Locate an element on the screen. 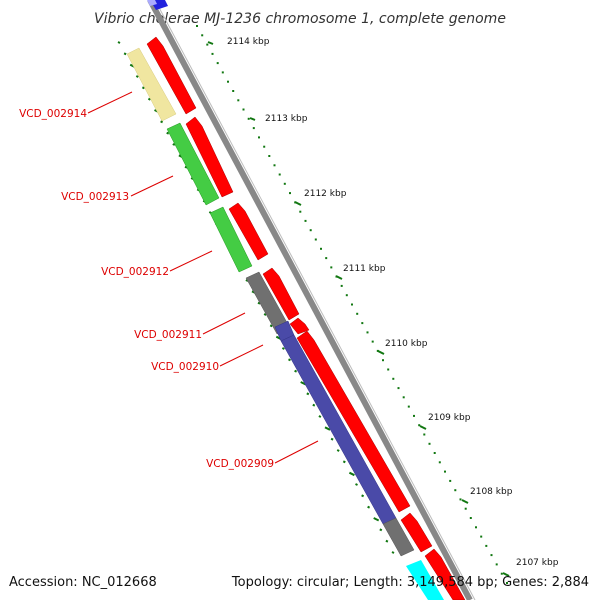 This screenshot has height=600, width=600. gene-label-VCD_002913: VCD_002913 is located at coordinates (95, 197).